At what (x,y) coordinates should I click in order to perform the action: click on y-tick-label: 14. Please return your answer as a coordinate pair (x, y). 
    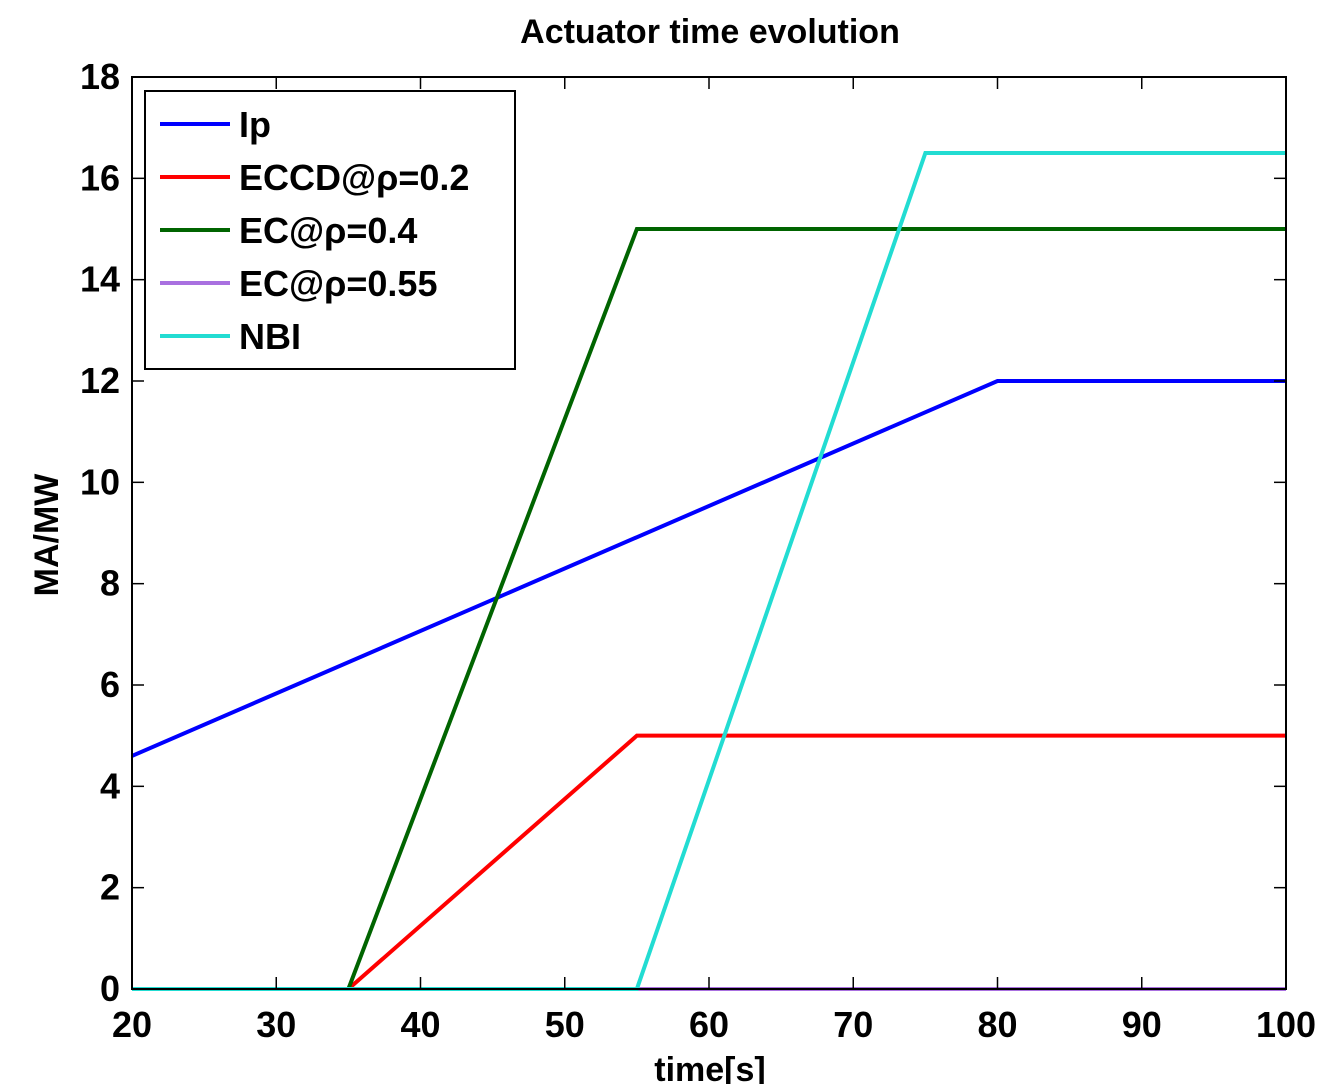
    Looking at the image, I should click on (100, 279).